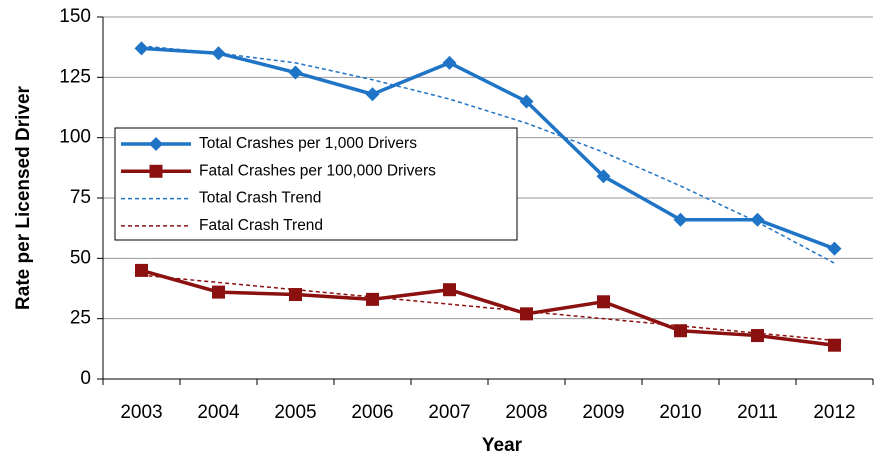  I want to click on x-axis-title: Year, so click(502, 445).